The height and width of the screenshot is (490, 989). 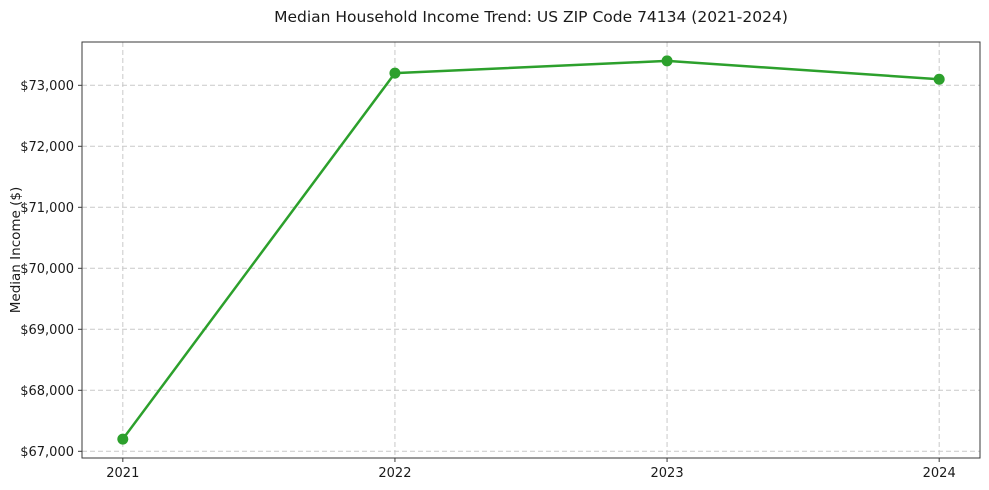 I want to click on y-tick-label: $72,000, so click(x=47, y=147).